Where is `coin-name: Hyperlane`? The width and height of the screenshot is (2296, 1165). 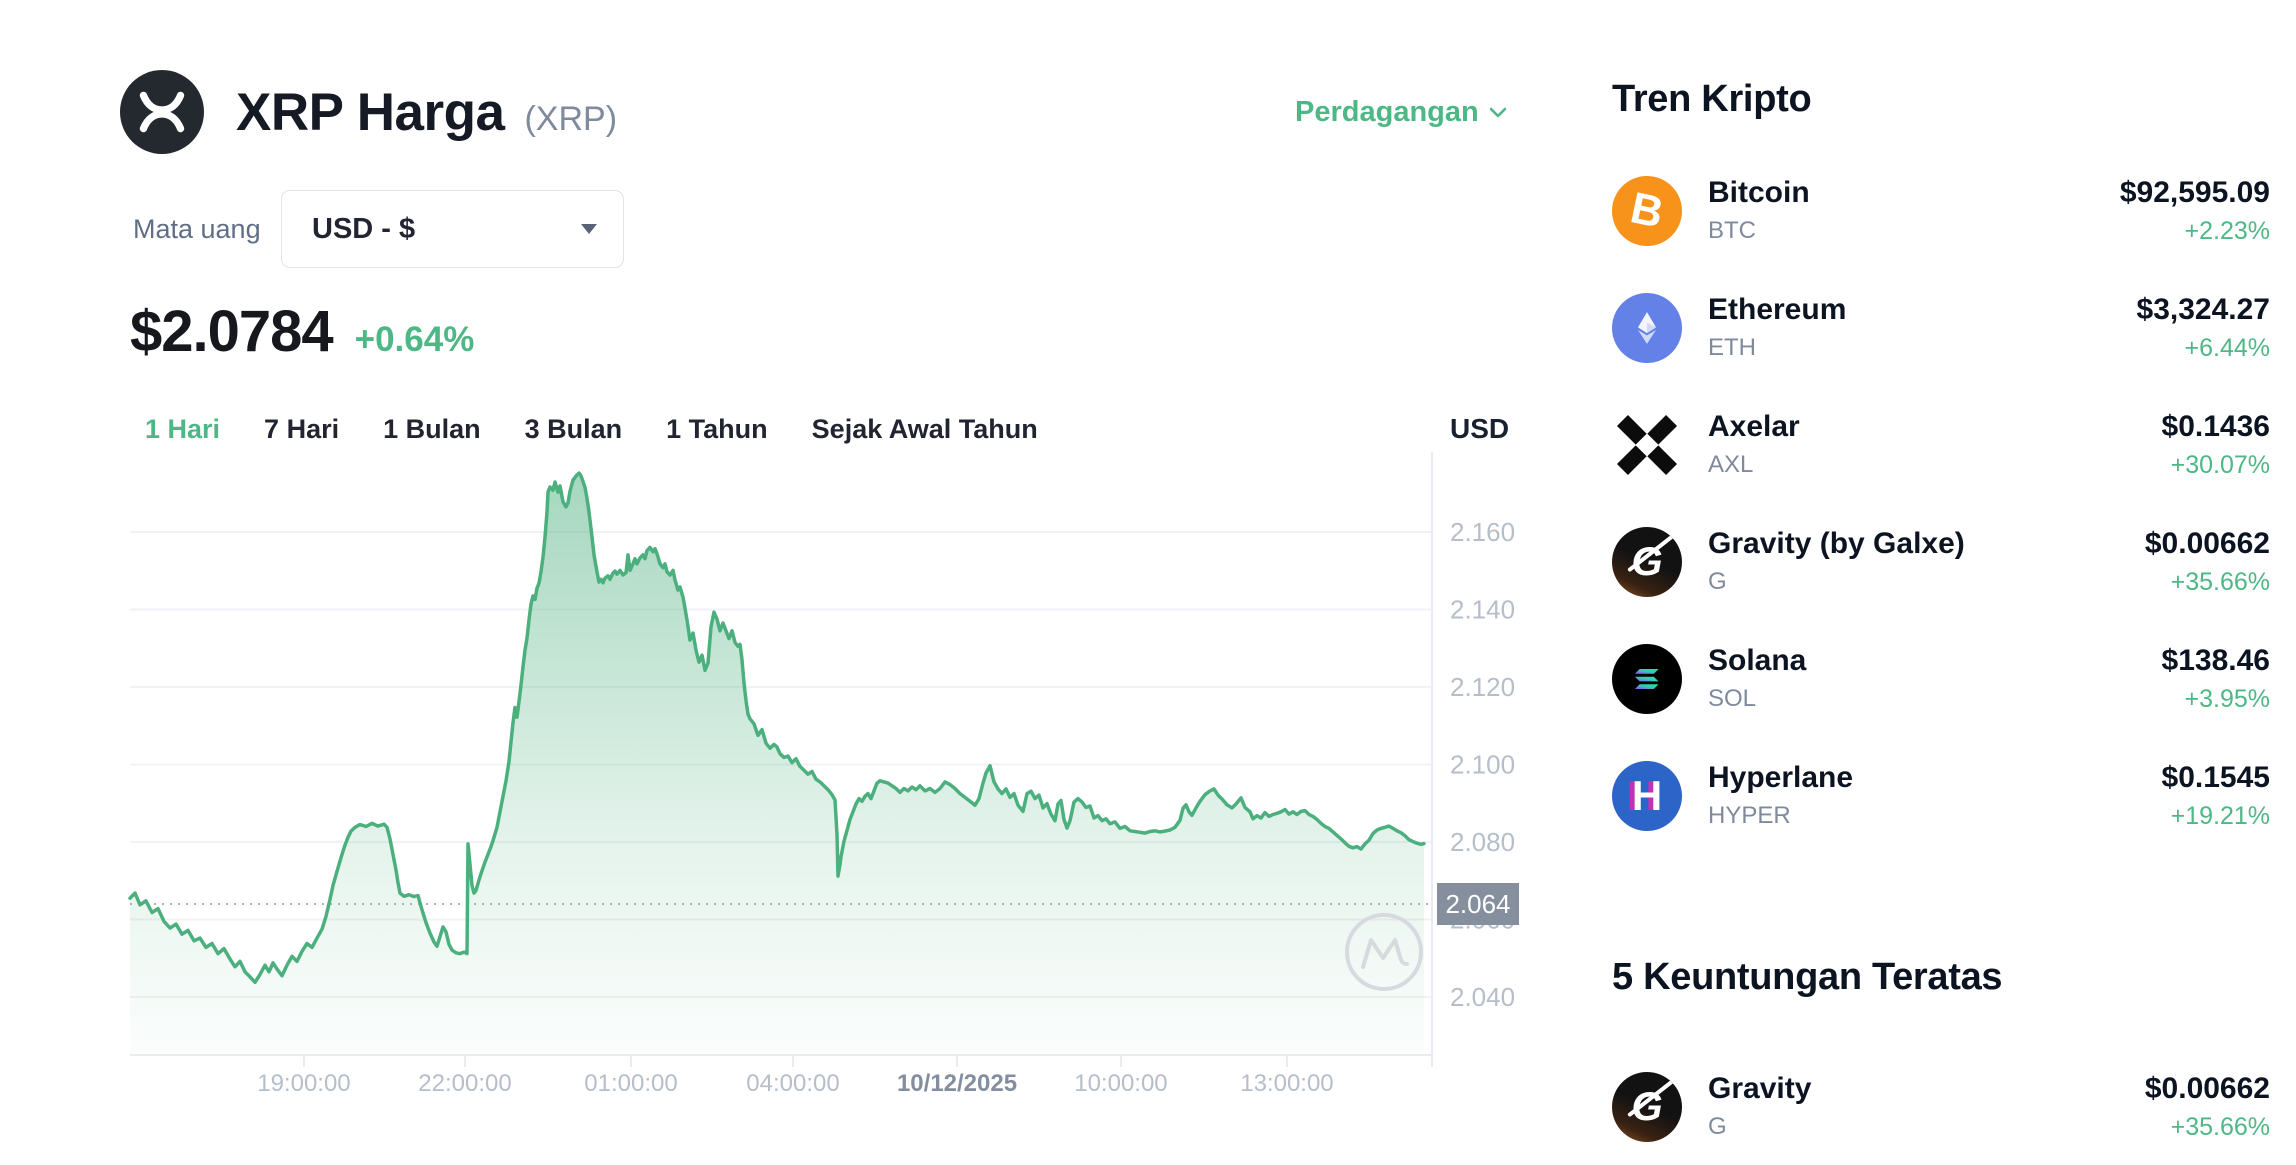
coin-name: Hyperlane is located at coordinates (1781, 777).